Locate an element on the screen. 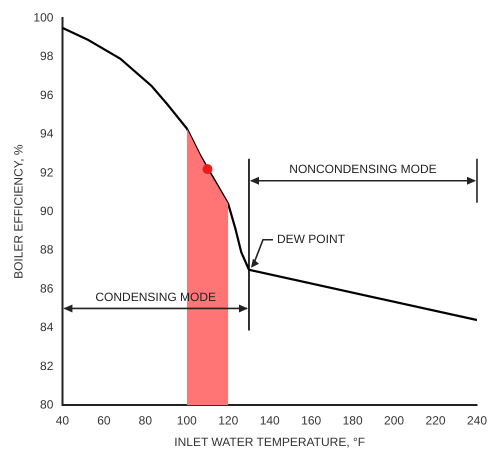 This screenshot has height=462, width=498. y-tick-label: 84 is located at coordinates (47, 327).